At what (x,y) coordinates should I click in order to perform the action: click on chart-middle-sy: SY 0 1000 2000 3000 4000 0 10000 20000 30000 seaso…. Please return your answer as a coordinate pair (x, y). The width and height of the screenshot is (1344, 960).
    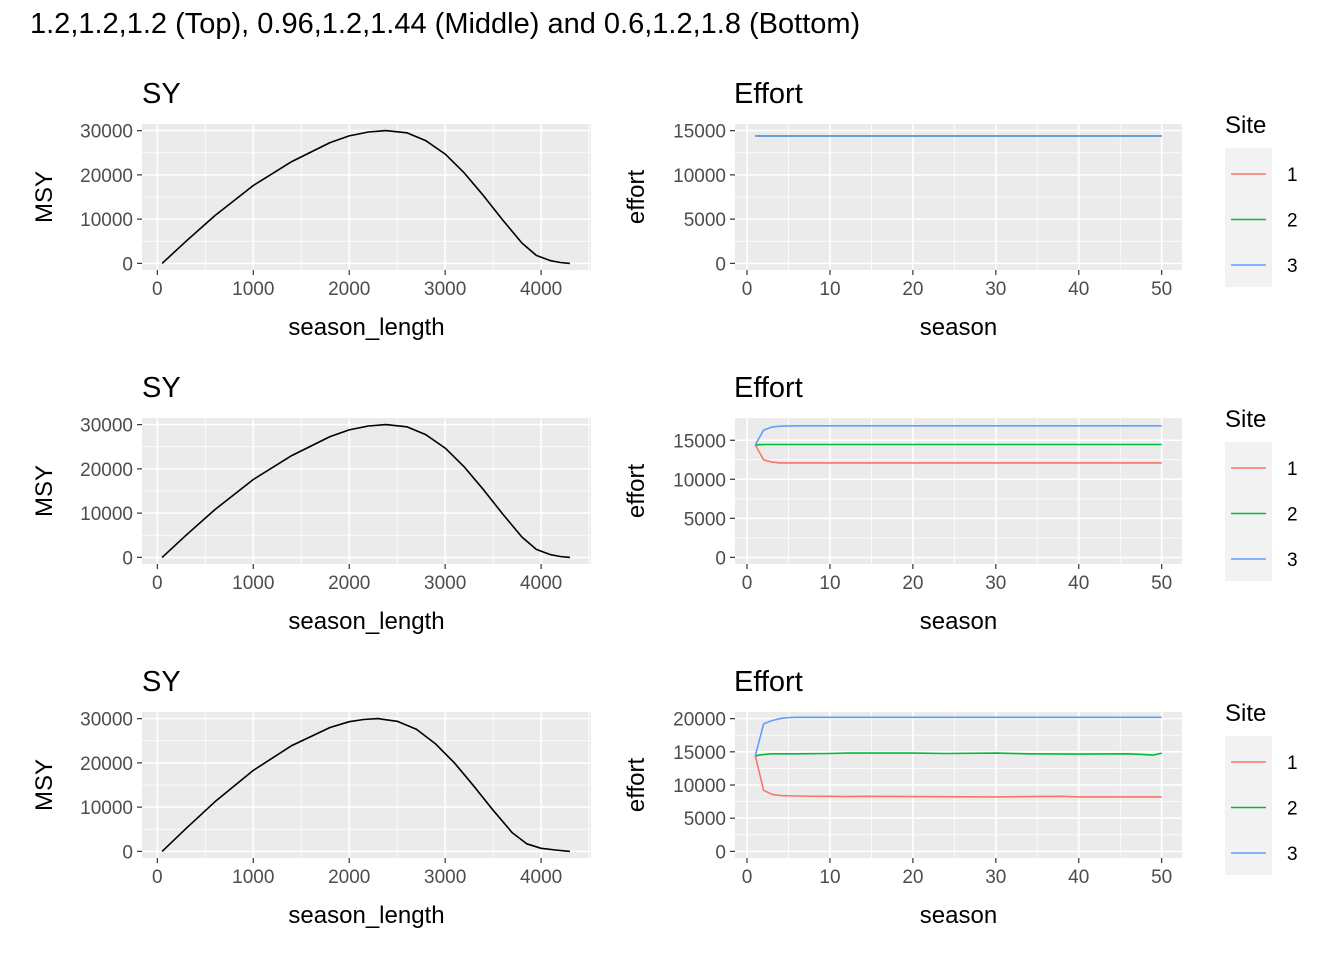
    Looking at the image, I should click on (311, 503).